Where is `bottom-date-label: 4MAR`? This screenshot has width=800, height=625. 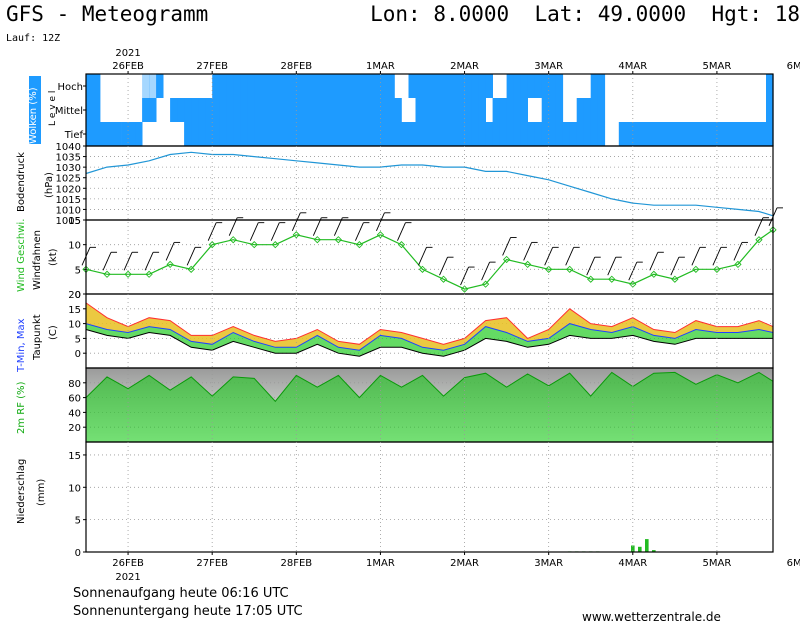 bottom-date-label: 4MAR is located at coordinates (632, 563).